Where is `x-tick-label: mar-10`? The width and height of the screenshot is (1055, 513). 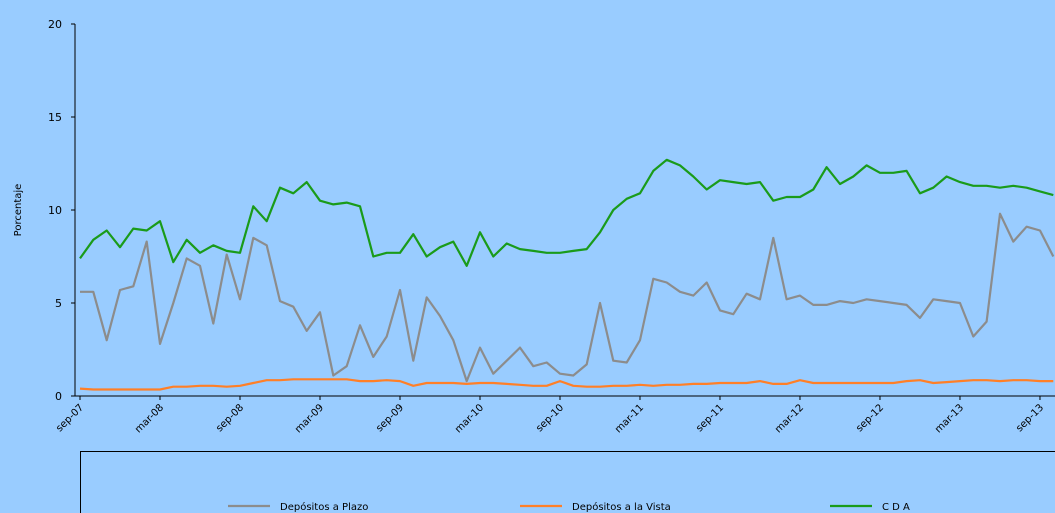 x-tick-label: mar-10 is located at coordinates (469, 418).